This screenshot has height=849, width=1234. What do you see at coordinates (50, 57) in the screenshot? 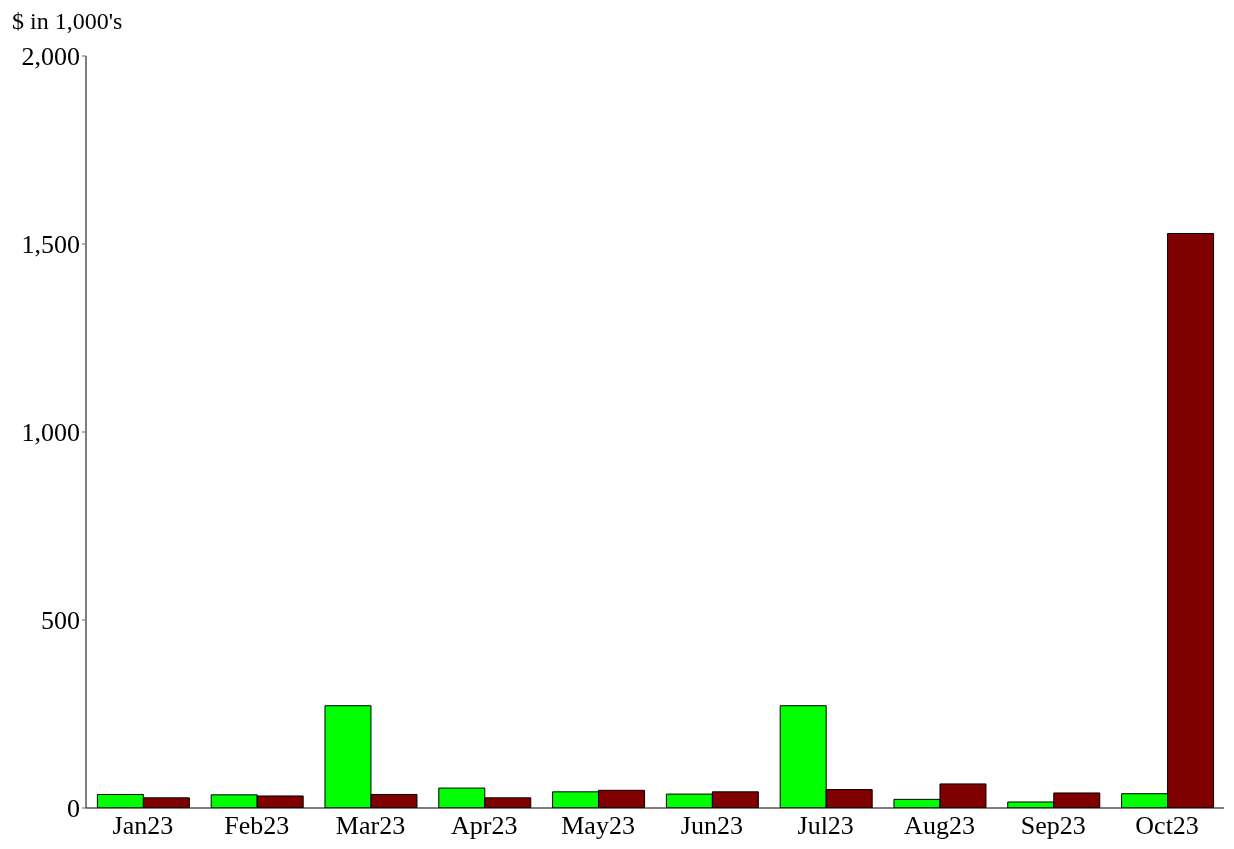
I see `y-tick-label: 2,000` at bounding box center [50, 57].